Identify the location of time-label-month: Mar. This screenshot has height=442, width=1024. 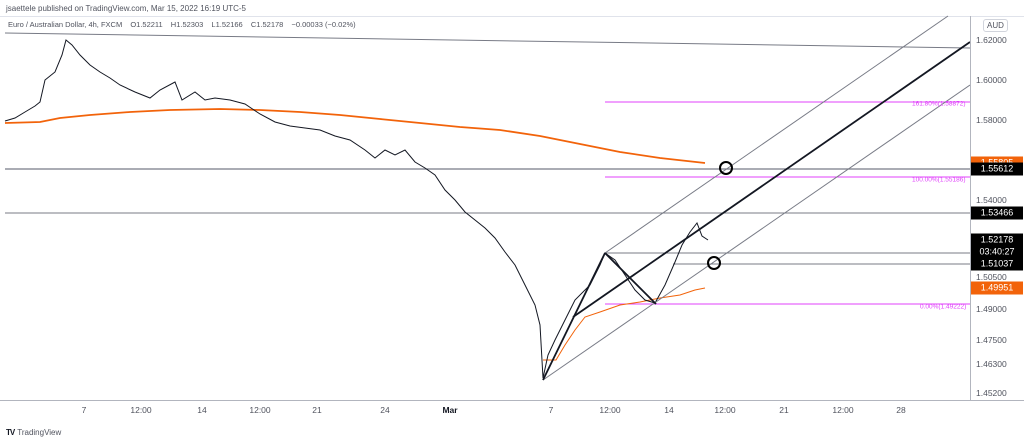
(450, 410).